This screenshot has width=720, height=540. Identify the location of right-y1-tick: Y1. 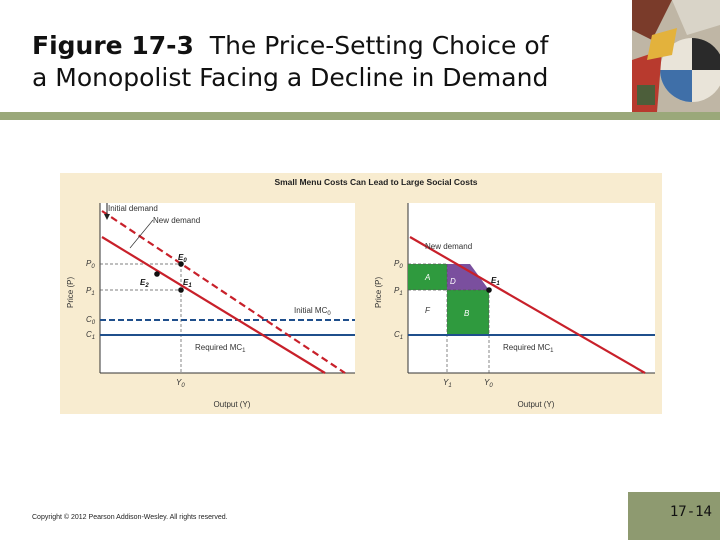
(447, 383).